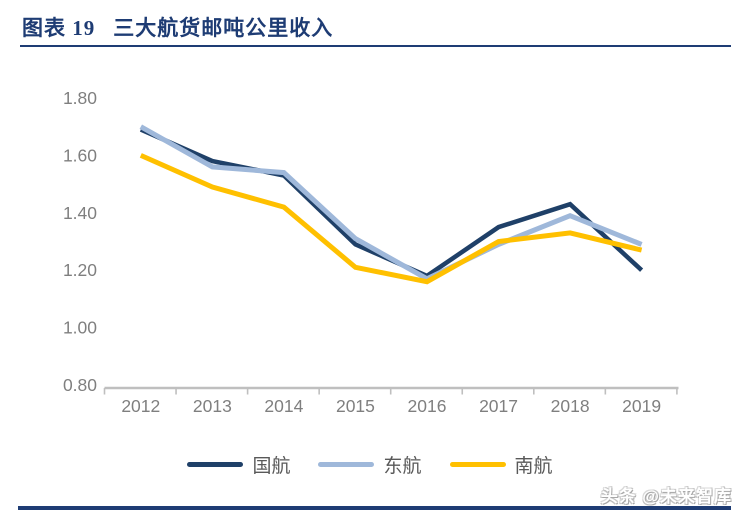  What do you see at coordinates (223, 28) in the screenshot?
I see `page-title: 三大航货邮吨公里收入` at bounding box center [223, 28].